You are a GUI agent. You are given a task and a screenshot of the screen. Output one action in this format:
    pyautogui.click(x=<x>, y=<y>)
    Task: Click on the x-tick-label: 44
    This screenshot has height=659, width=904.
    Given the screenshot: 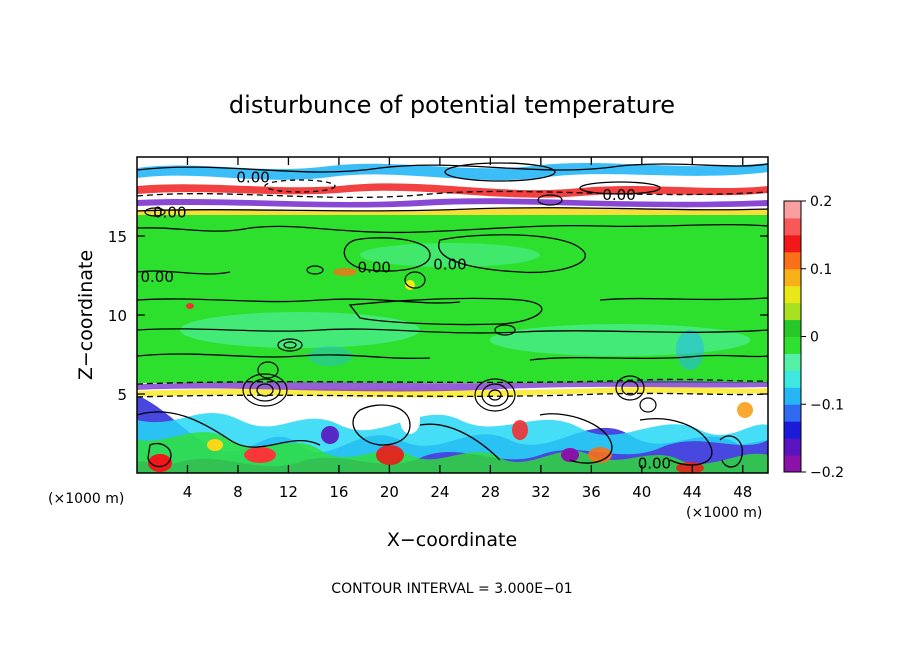 What is the action you would take?
    pyautogui.click(x=692, y=492)
    